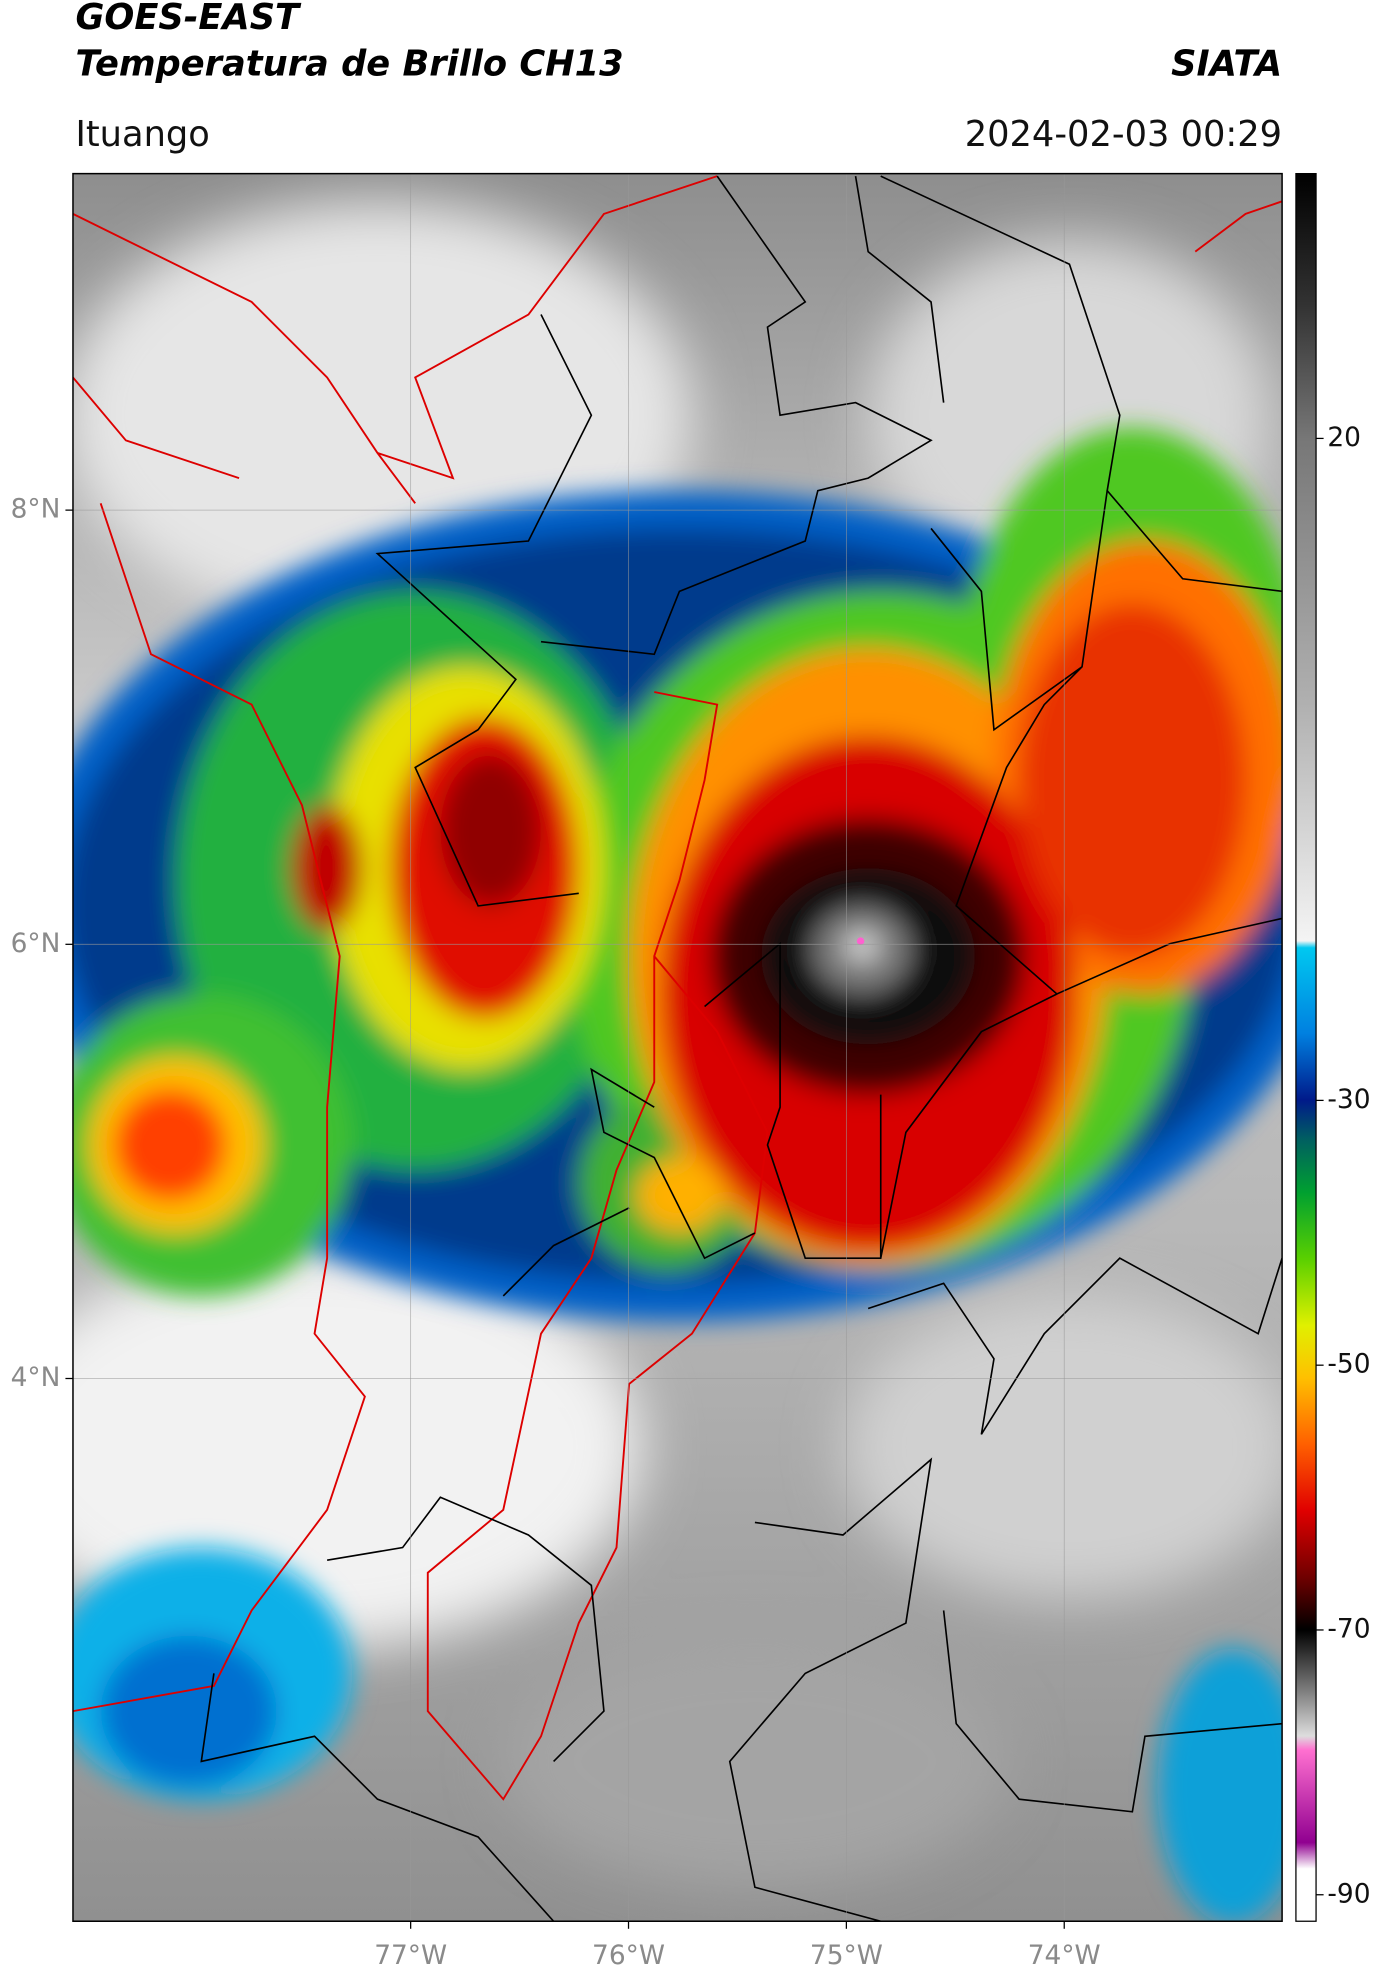 The width and height of the screenshot is (1384, 1981). What do you see at coordinates (410, 1955) in the screenshot?
I see `x-tick-label: 77°W` at bounding box center [410, 1955].